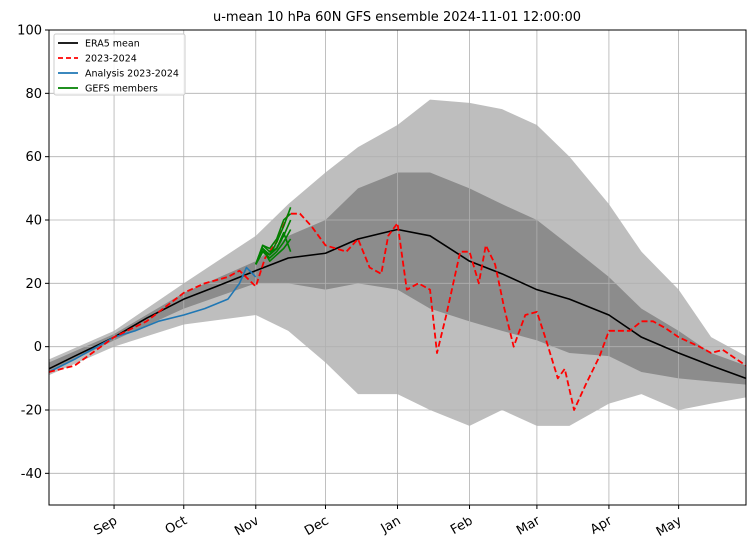 The height and width of the screenshot is (551, 756). I want to click on x-tick-label: Sep, so click(105, 525).